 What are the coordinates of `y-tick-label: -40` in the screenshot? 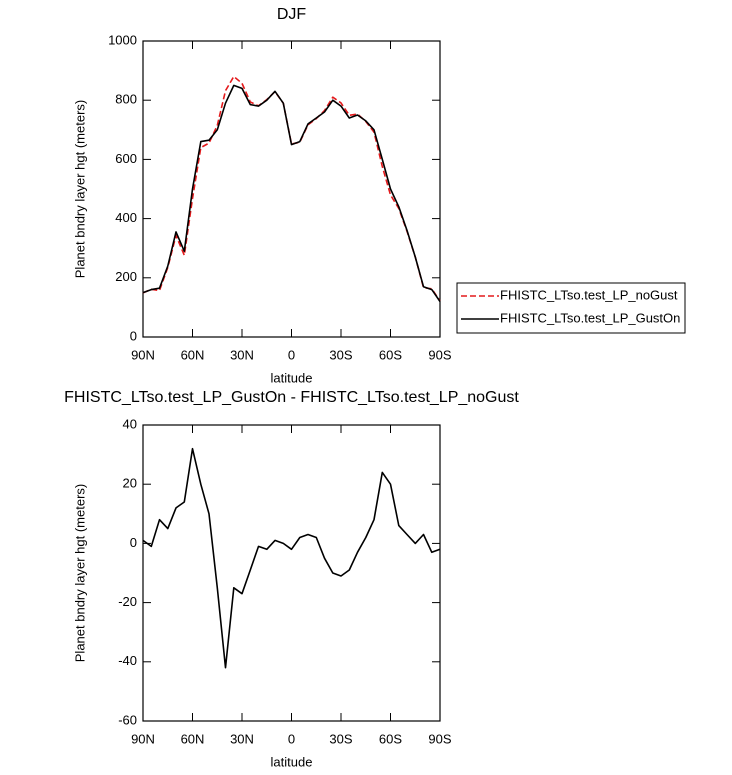 It's located at (127, 660).